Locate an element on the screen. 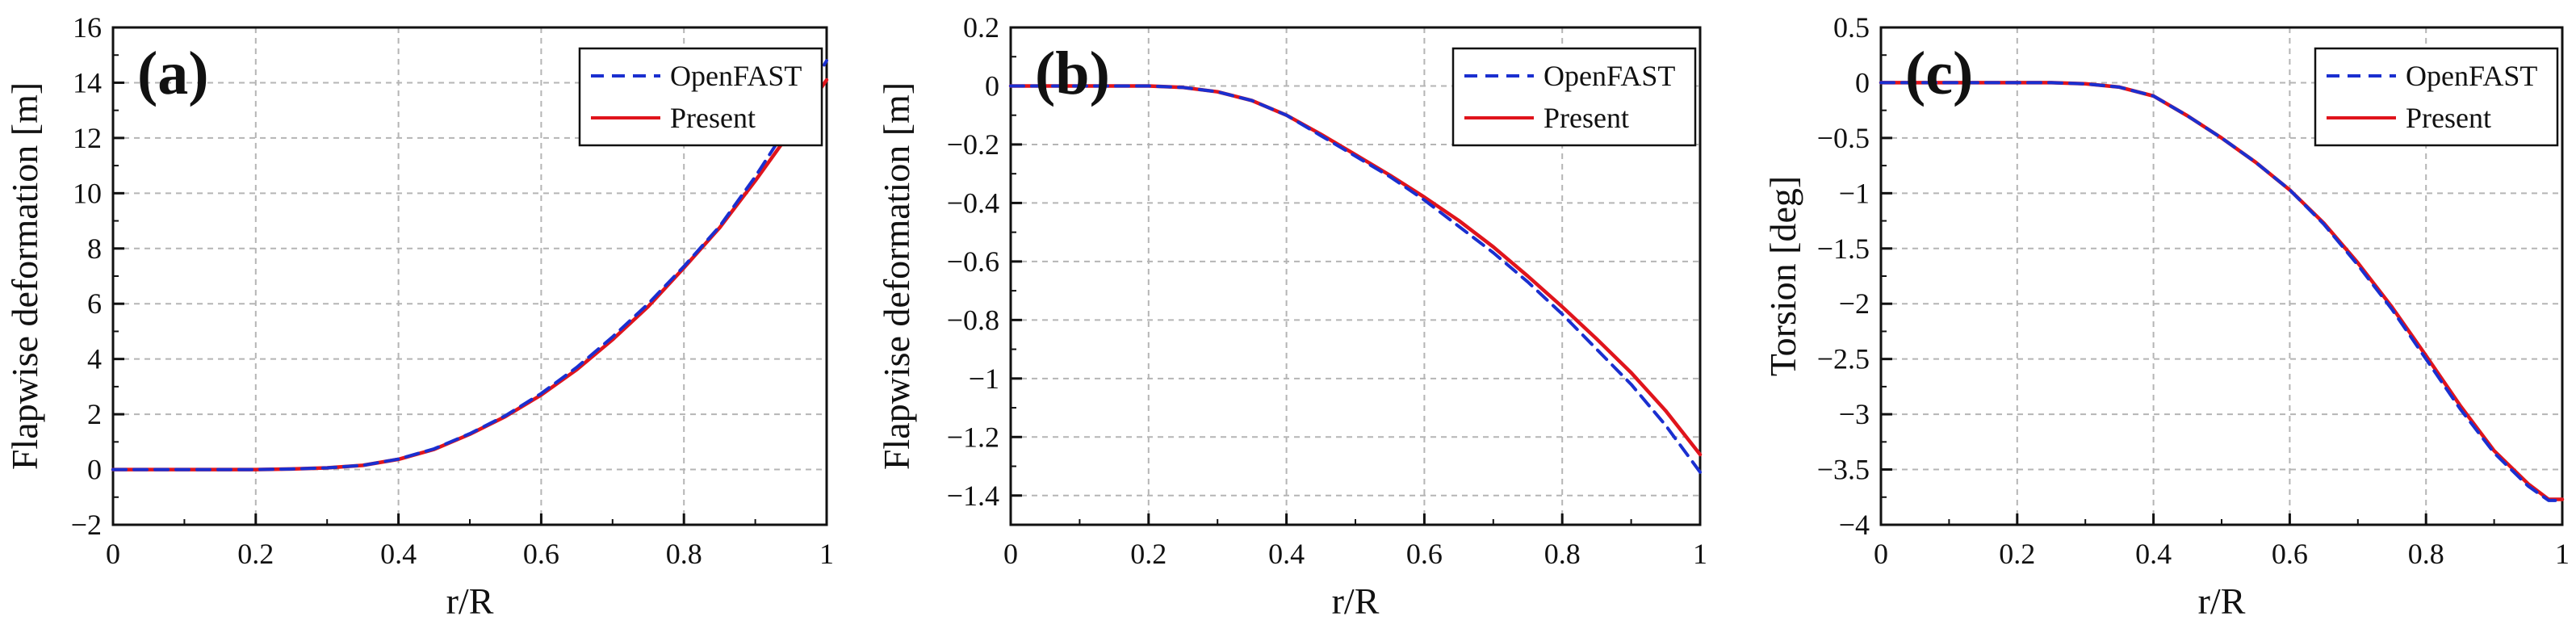 Image resolution: width=2576 pixels, height=637 pixels. y-tick-label: −0.6 is located at coordinates (973, 261).